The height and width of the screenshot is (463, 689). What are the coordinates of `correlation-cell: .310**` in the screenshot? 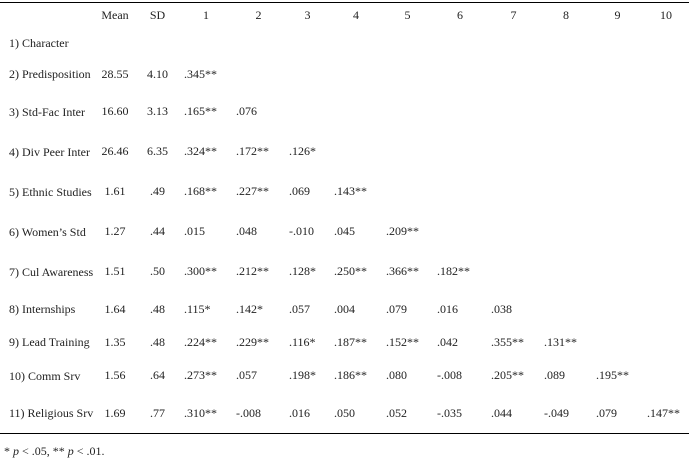 It's located at (200, 412).